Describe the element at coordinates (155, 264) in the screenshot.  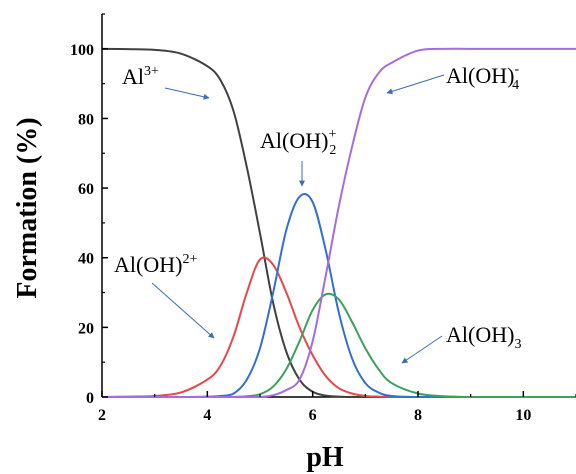
I see `annotation-aloh: Al(OH)2+` at that location.